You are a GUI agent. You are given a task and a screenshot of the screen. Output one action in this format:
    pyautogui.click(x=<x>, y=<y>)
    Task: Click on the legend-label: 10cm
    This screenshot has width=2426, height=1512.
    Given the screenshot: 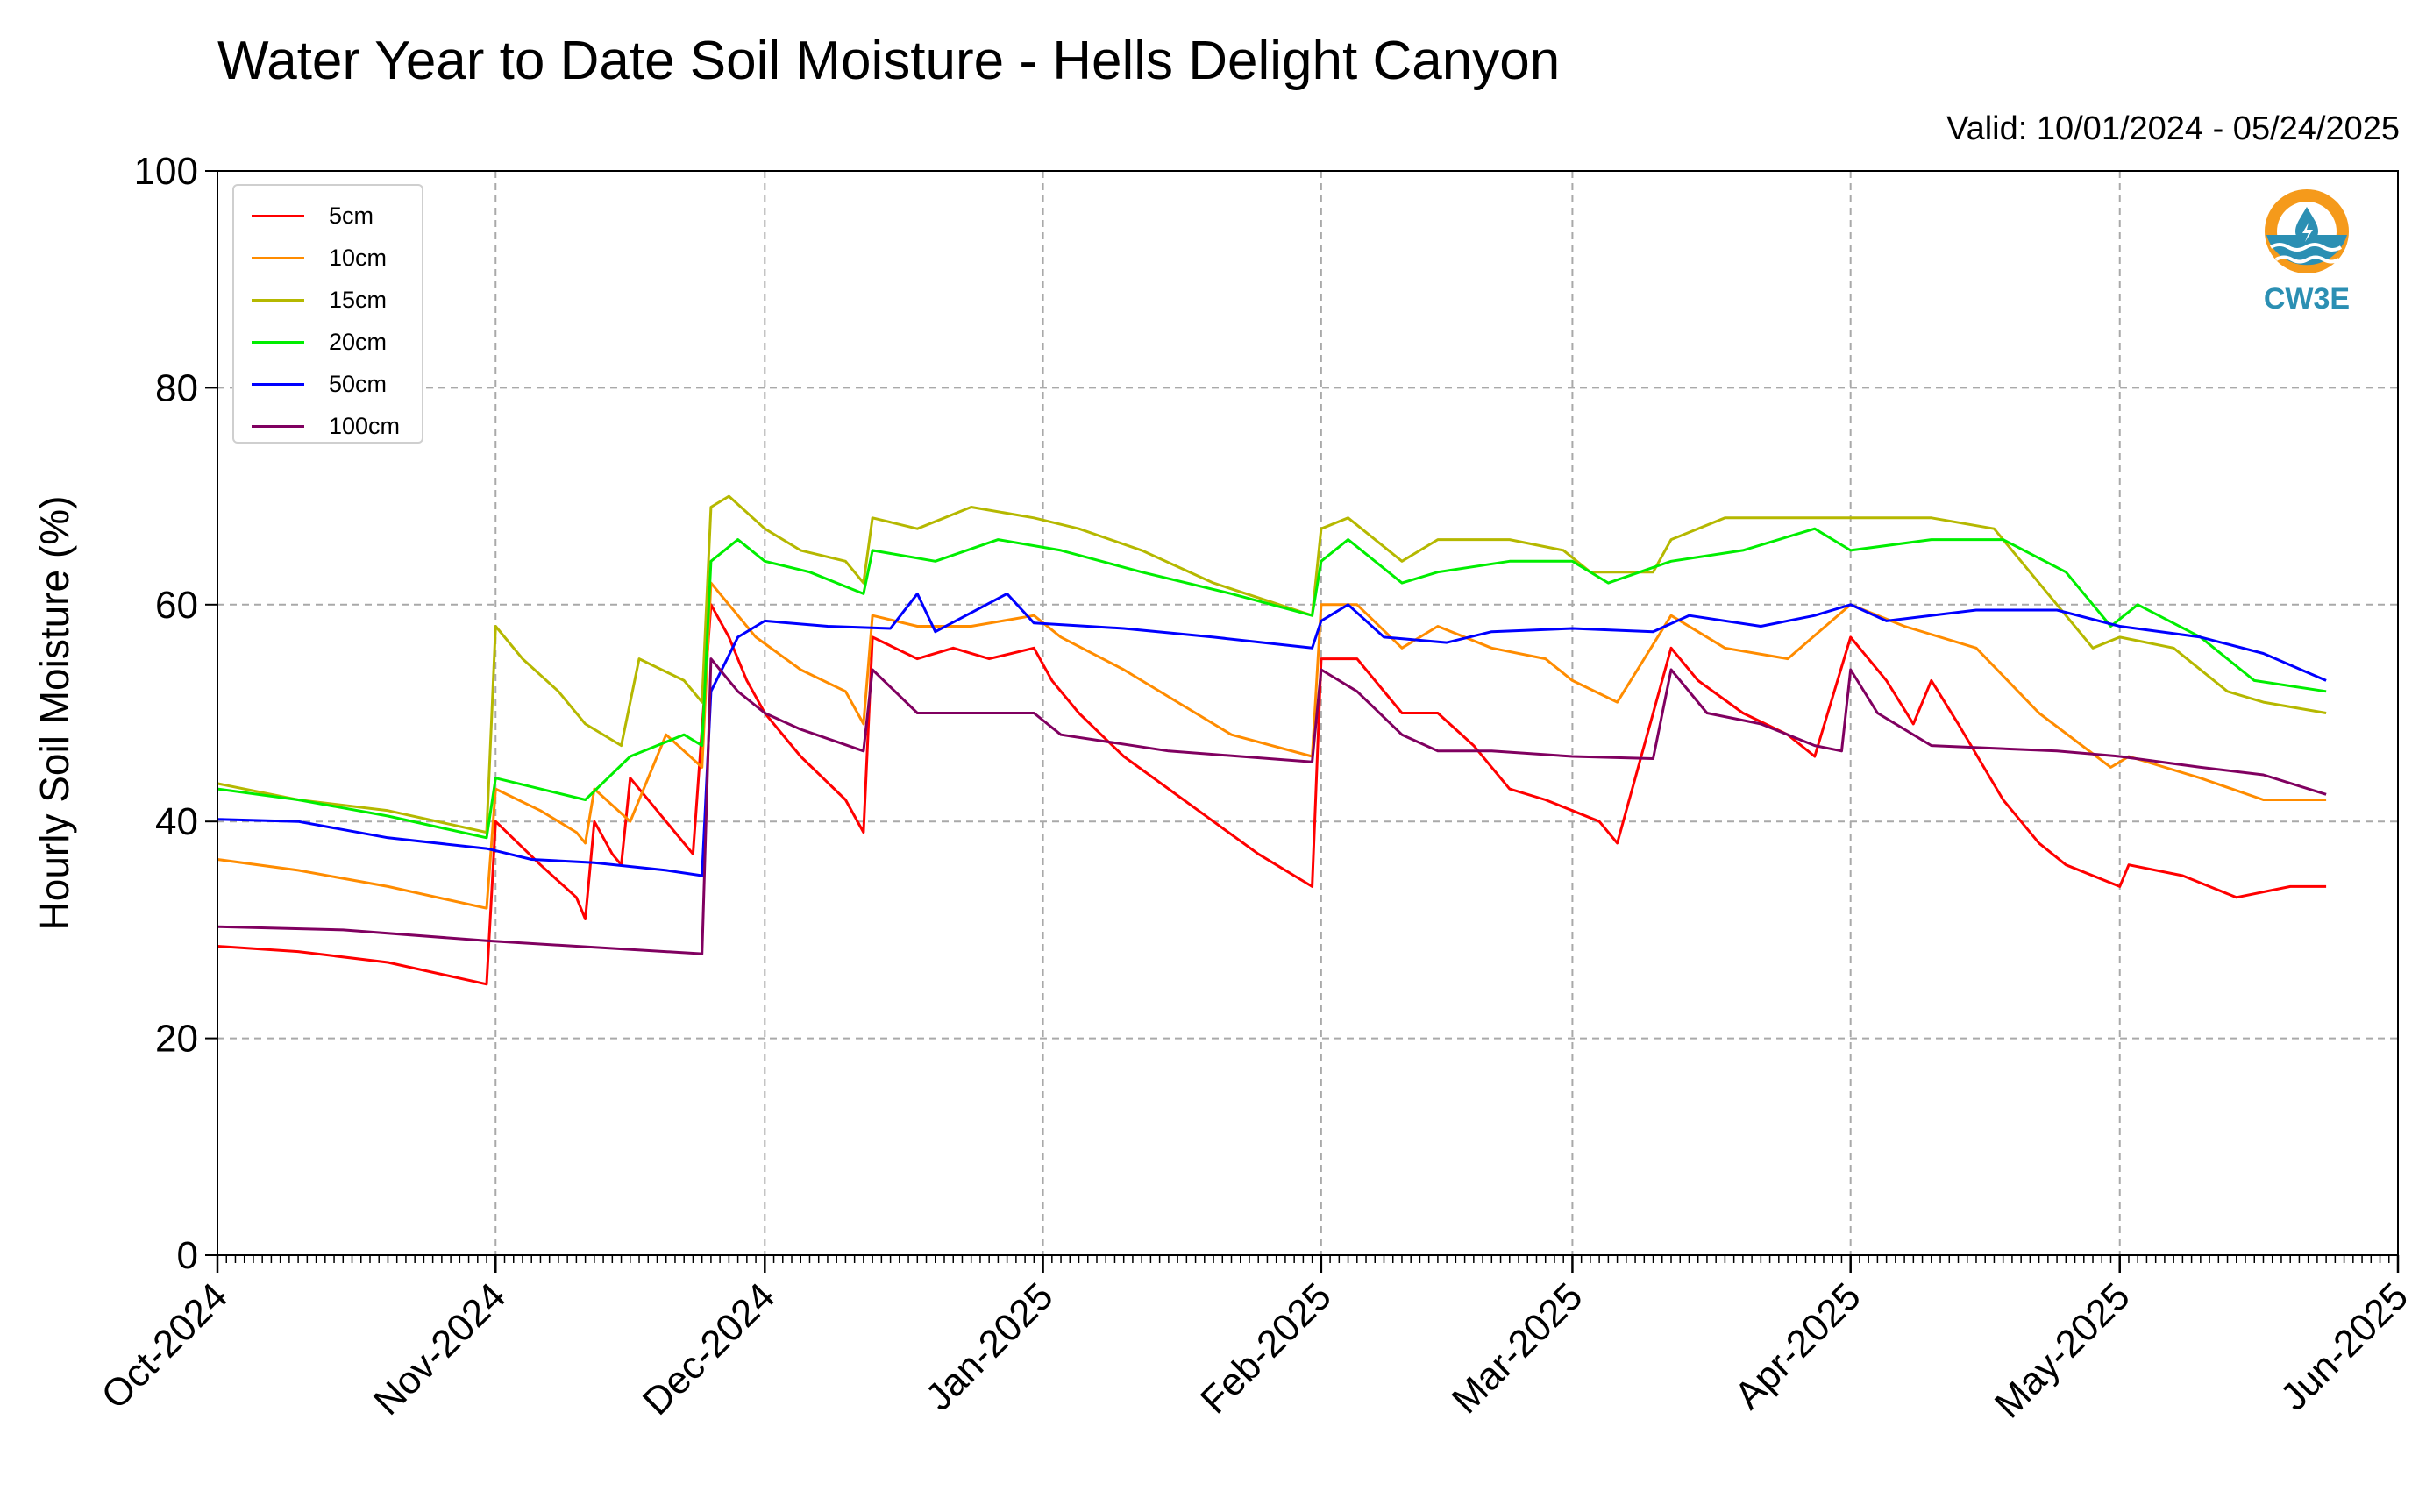 What is the action you would take?
    pyautogui.click(x=358, y=257)
    